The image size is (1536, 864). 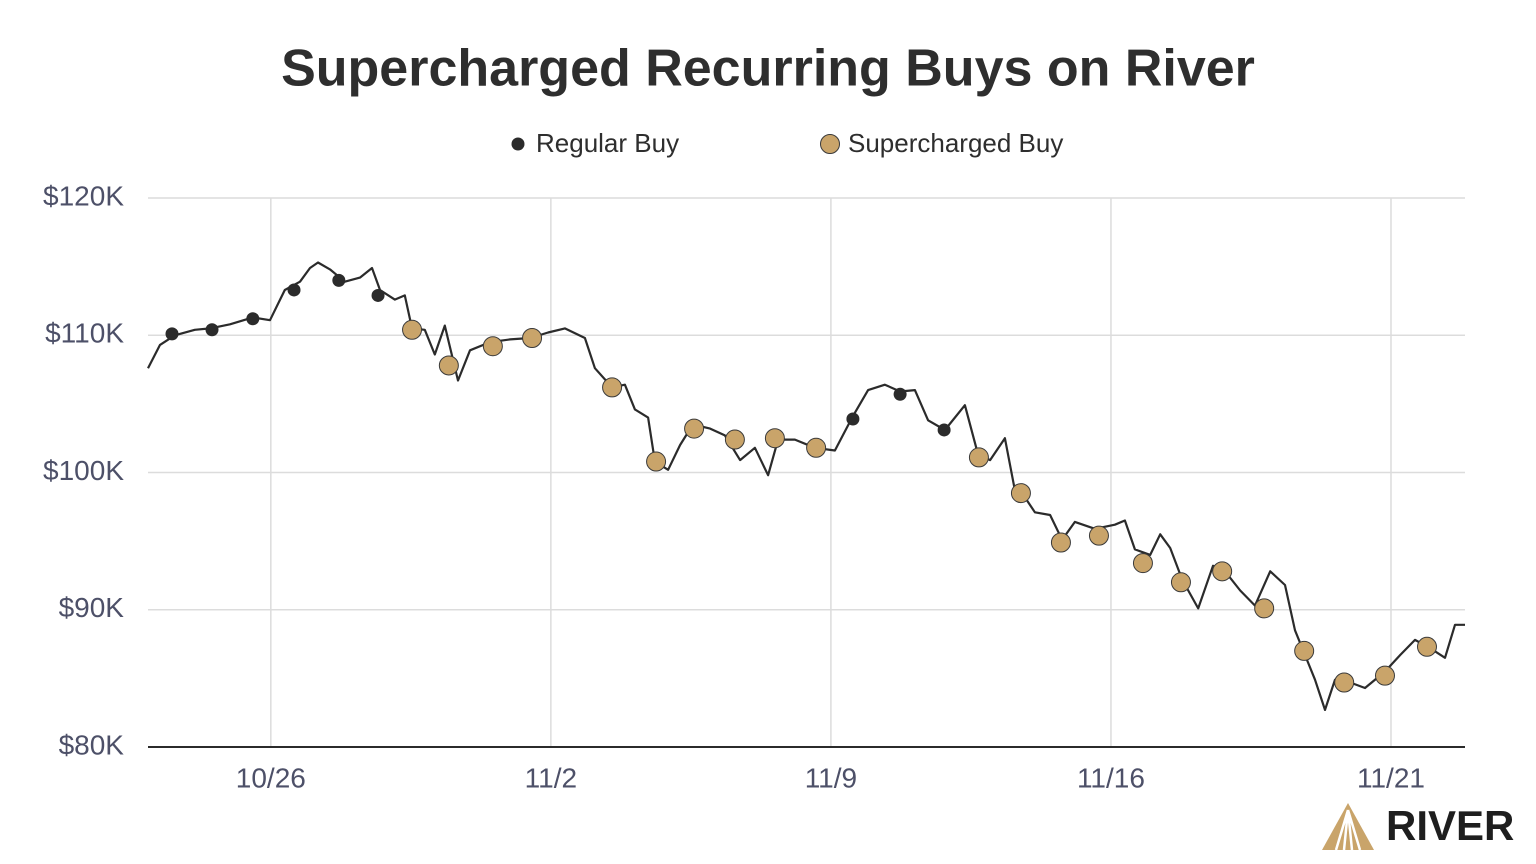 I want to click on y-tick-label: $80K, so click(x=92, y=744).